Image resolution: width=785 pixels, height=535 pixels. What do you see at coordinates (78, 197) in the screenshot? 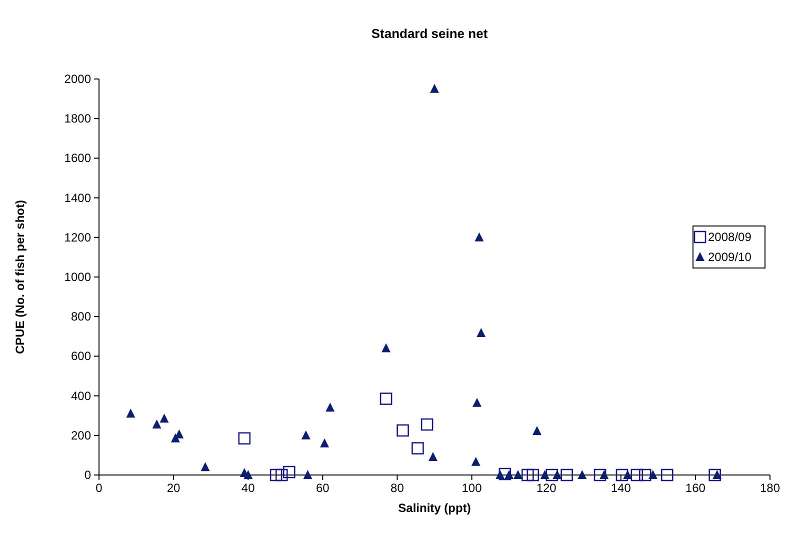
I see `y-tick-label: 1400` at bounding box center [78, 197].